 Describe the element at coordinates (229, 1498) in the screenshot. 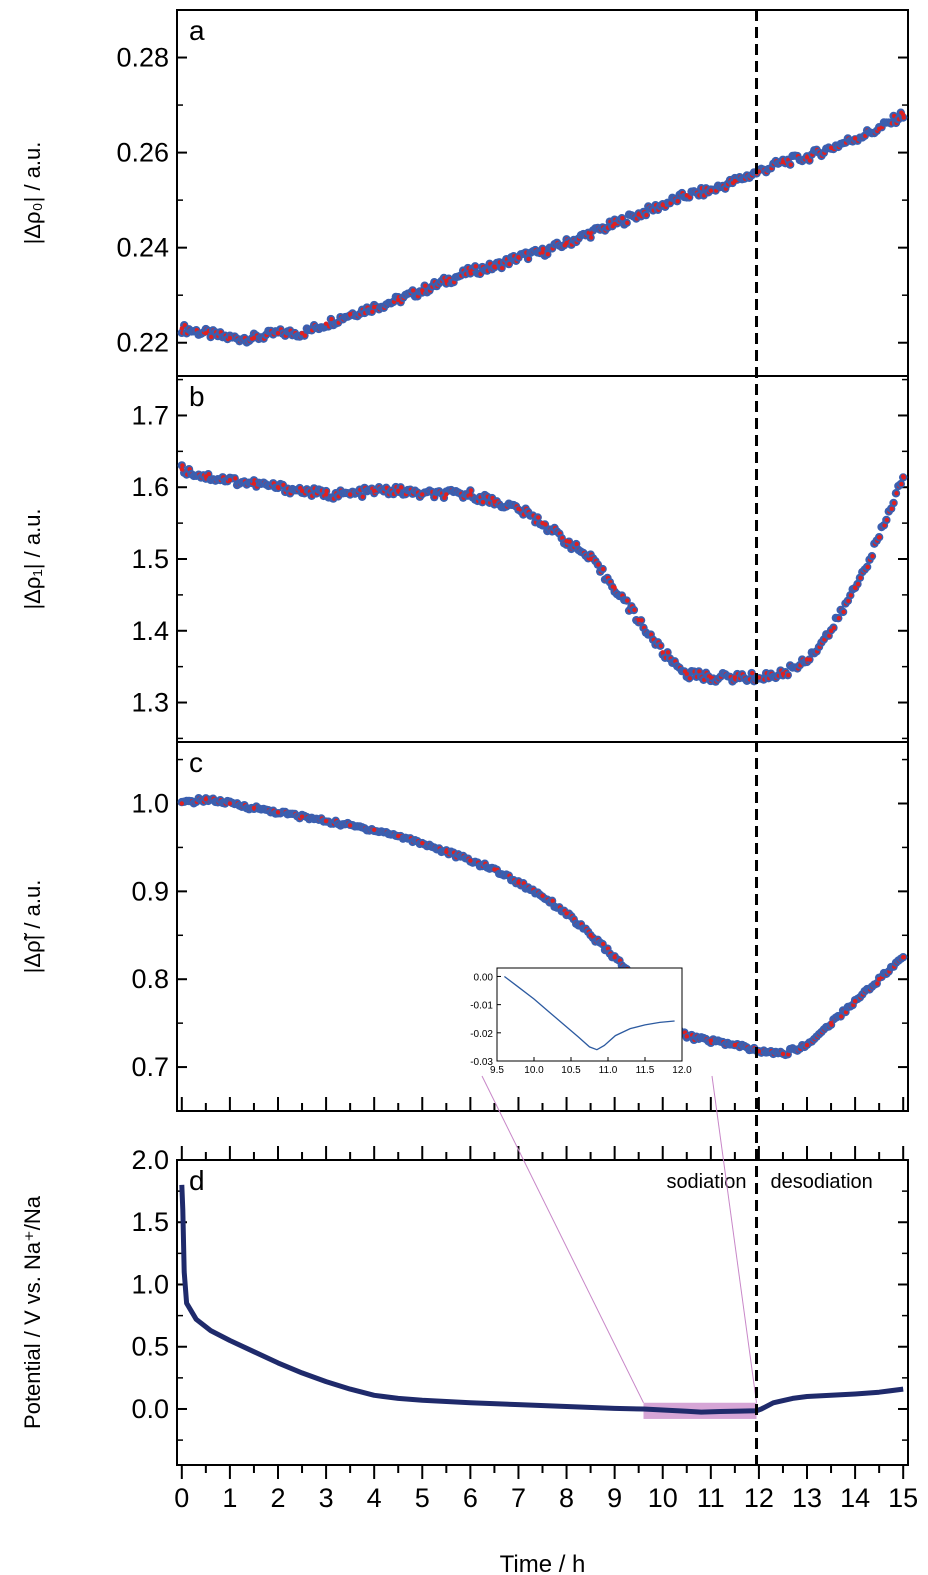

I see `x-tick-label: 1` at that location.